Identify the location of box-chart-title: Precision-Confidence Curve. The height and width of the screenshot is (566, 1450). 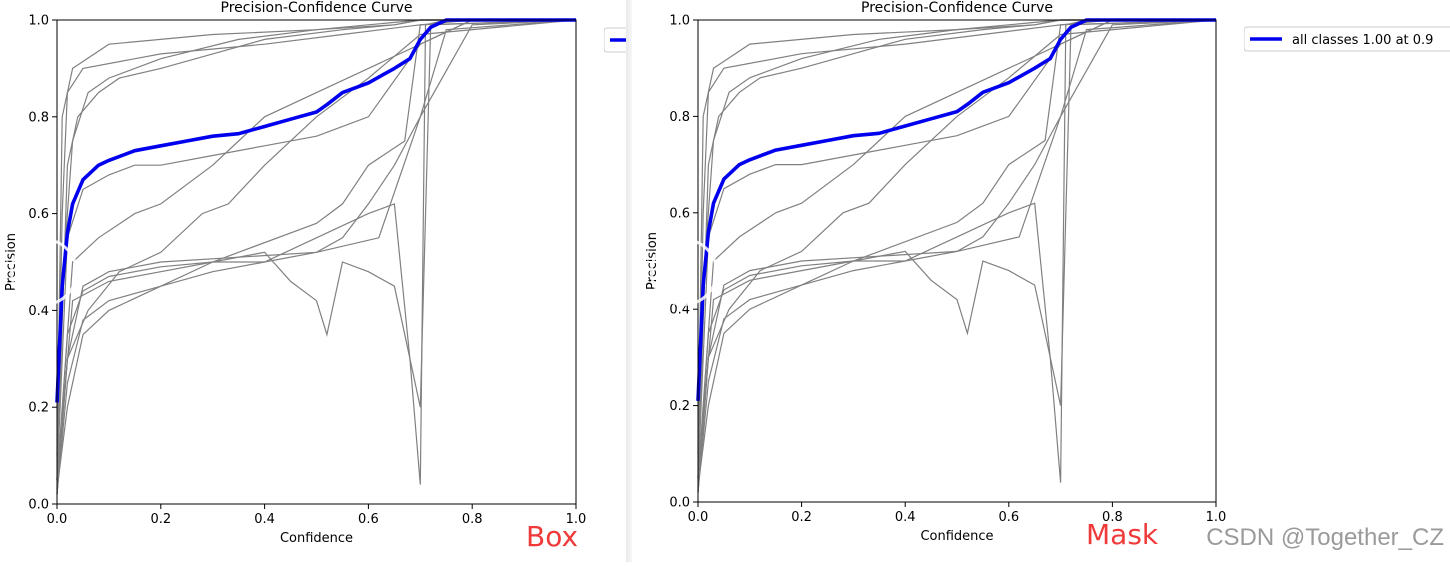
(317, 8).